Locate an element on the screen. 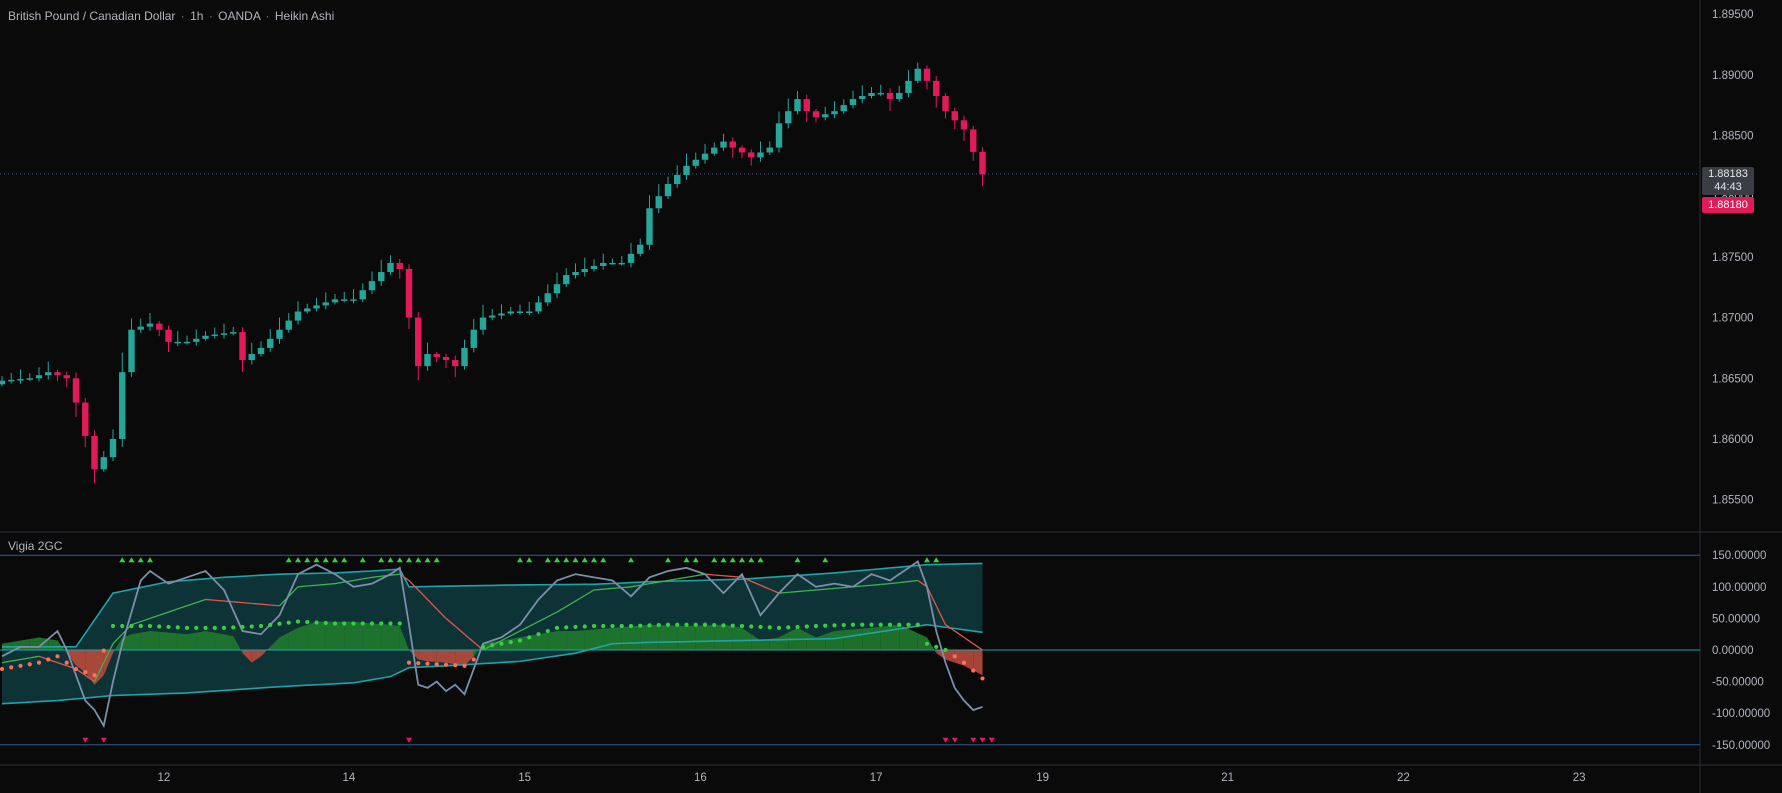  legend-chart-style: Heikin Ashi is located at coordinates (304, 16).